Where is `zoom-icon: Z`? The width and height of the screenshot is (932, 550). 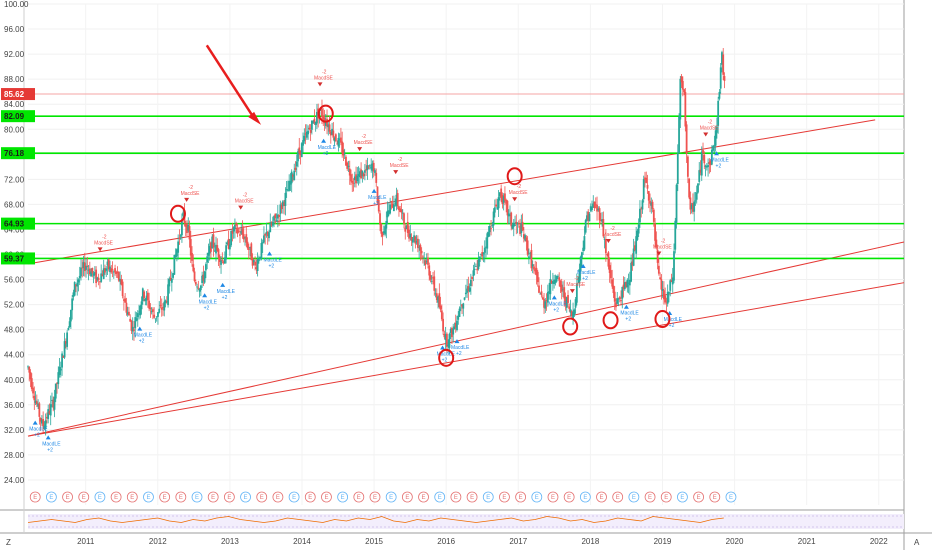
zoom-icon: Z is located at coordinates (8, 542).